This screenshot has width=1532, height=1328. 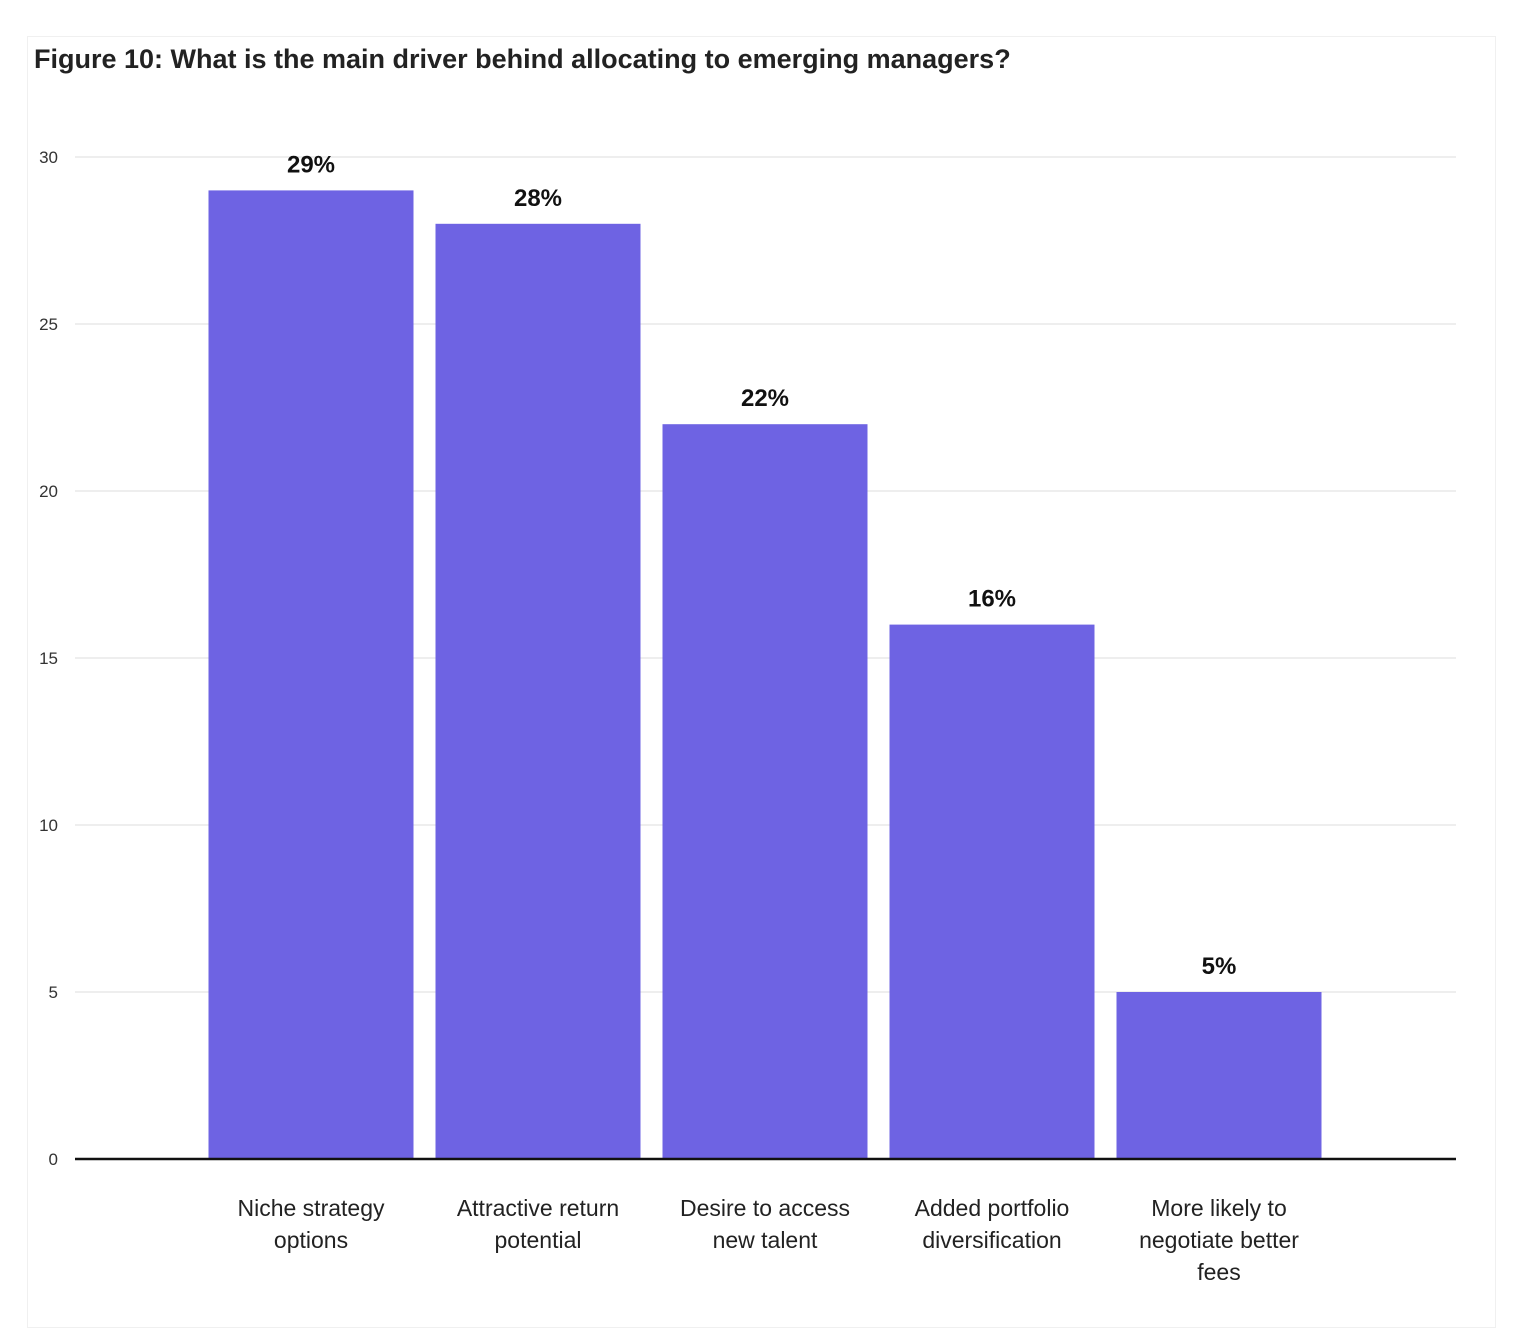 What do you see at coordinates (48, 491) in the screenshot?
I see `y-tick-label: 20` at bounding box center [48, 491].